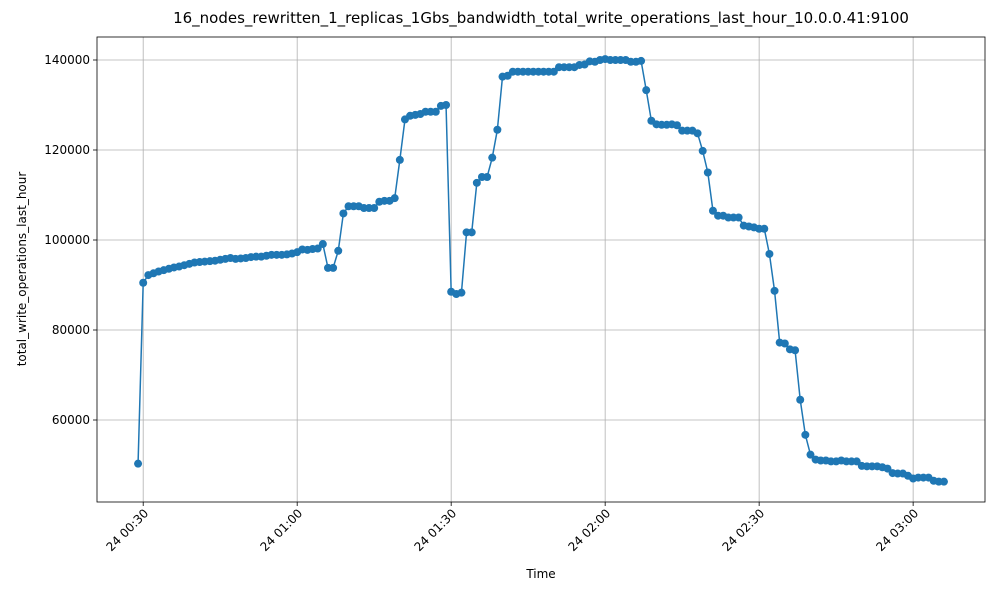 This screenshot has height=600, width=1000. What do you see at coordinates (743, 530) in the screenshot?
I see `x-tick-label: 24 02:30` at bounding box center [743, 530].